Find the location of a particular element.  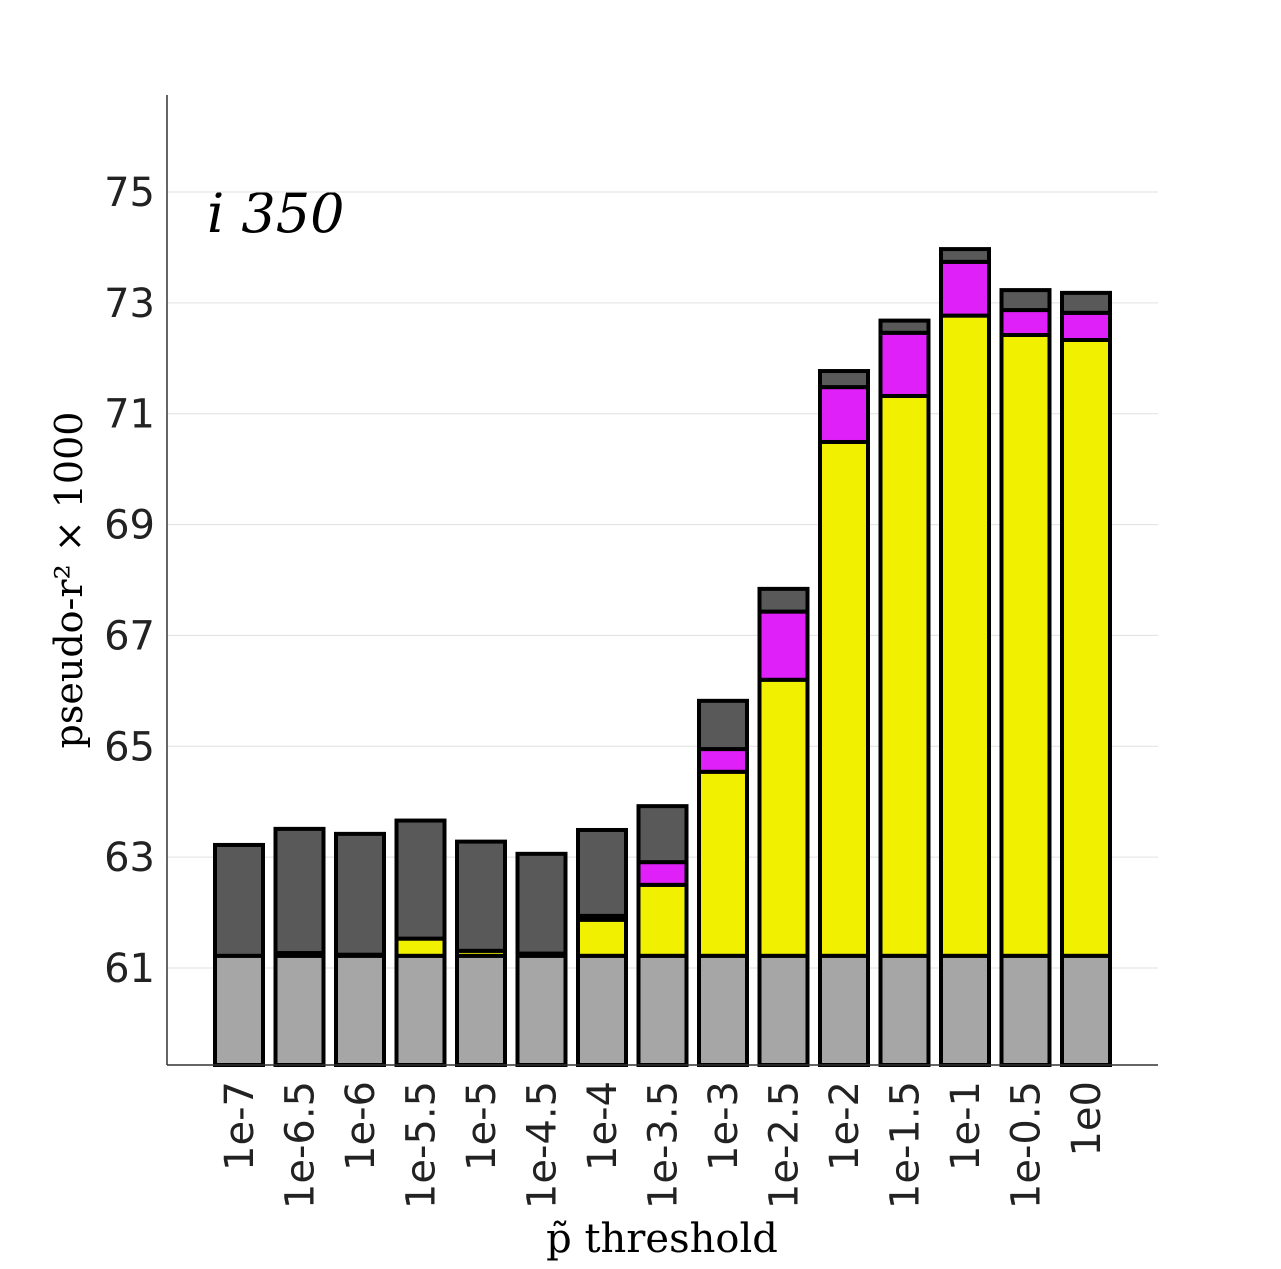

x-tick-label: 1e-6 is located at coordinates (361, 1126).